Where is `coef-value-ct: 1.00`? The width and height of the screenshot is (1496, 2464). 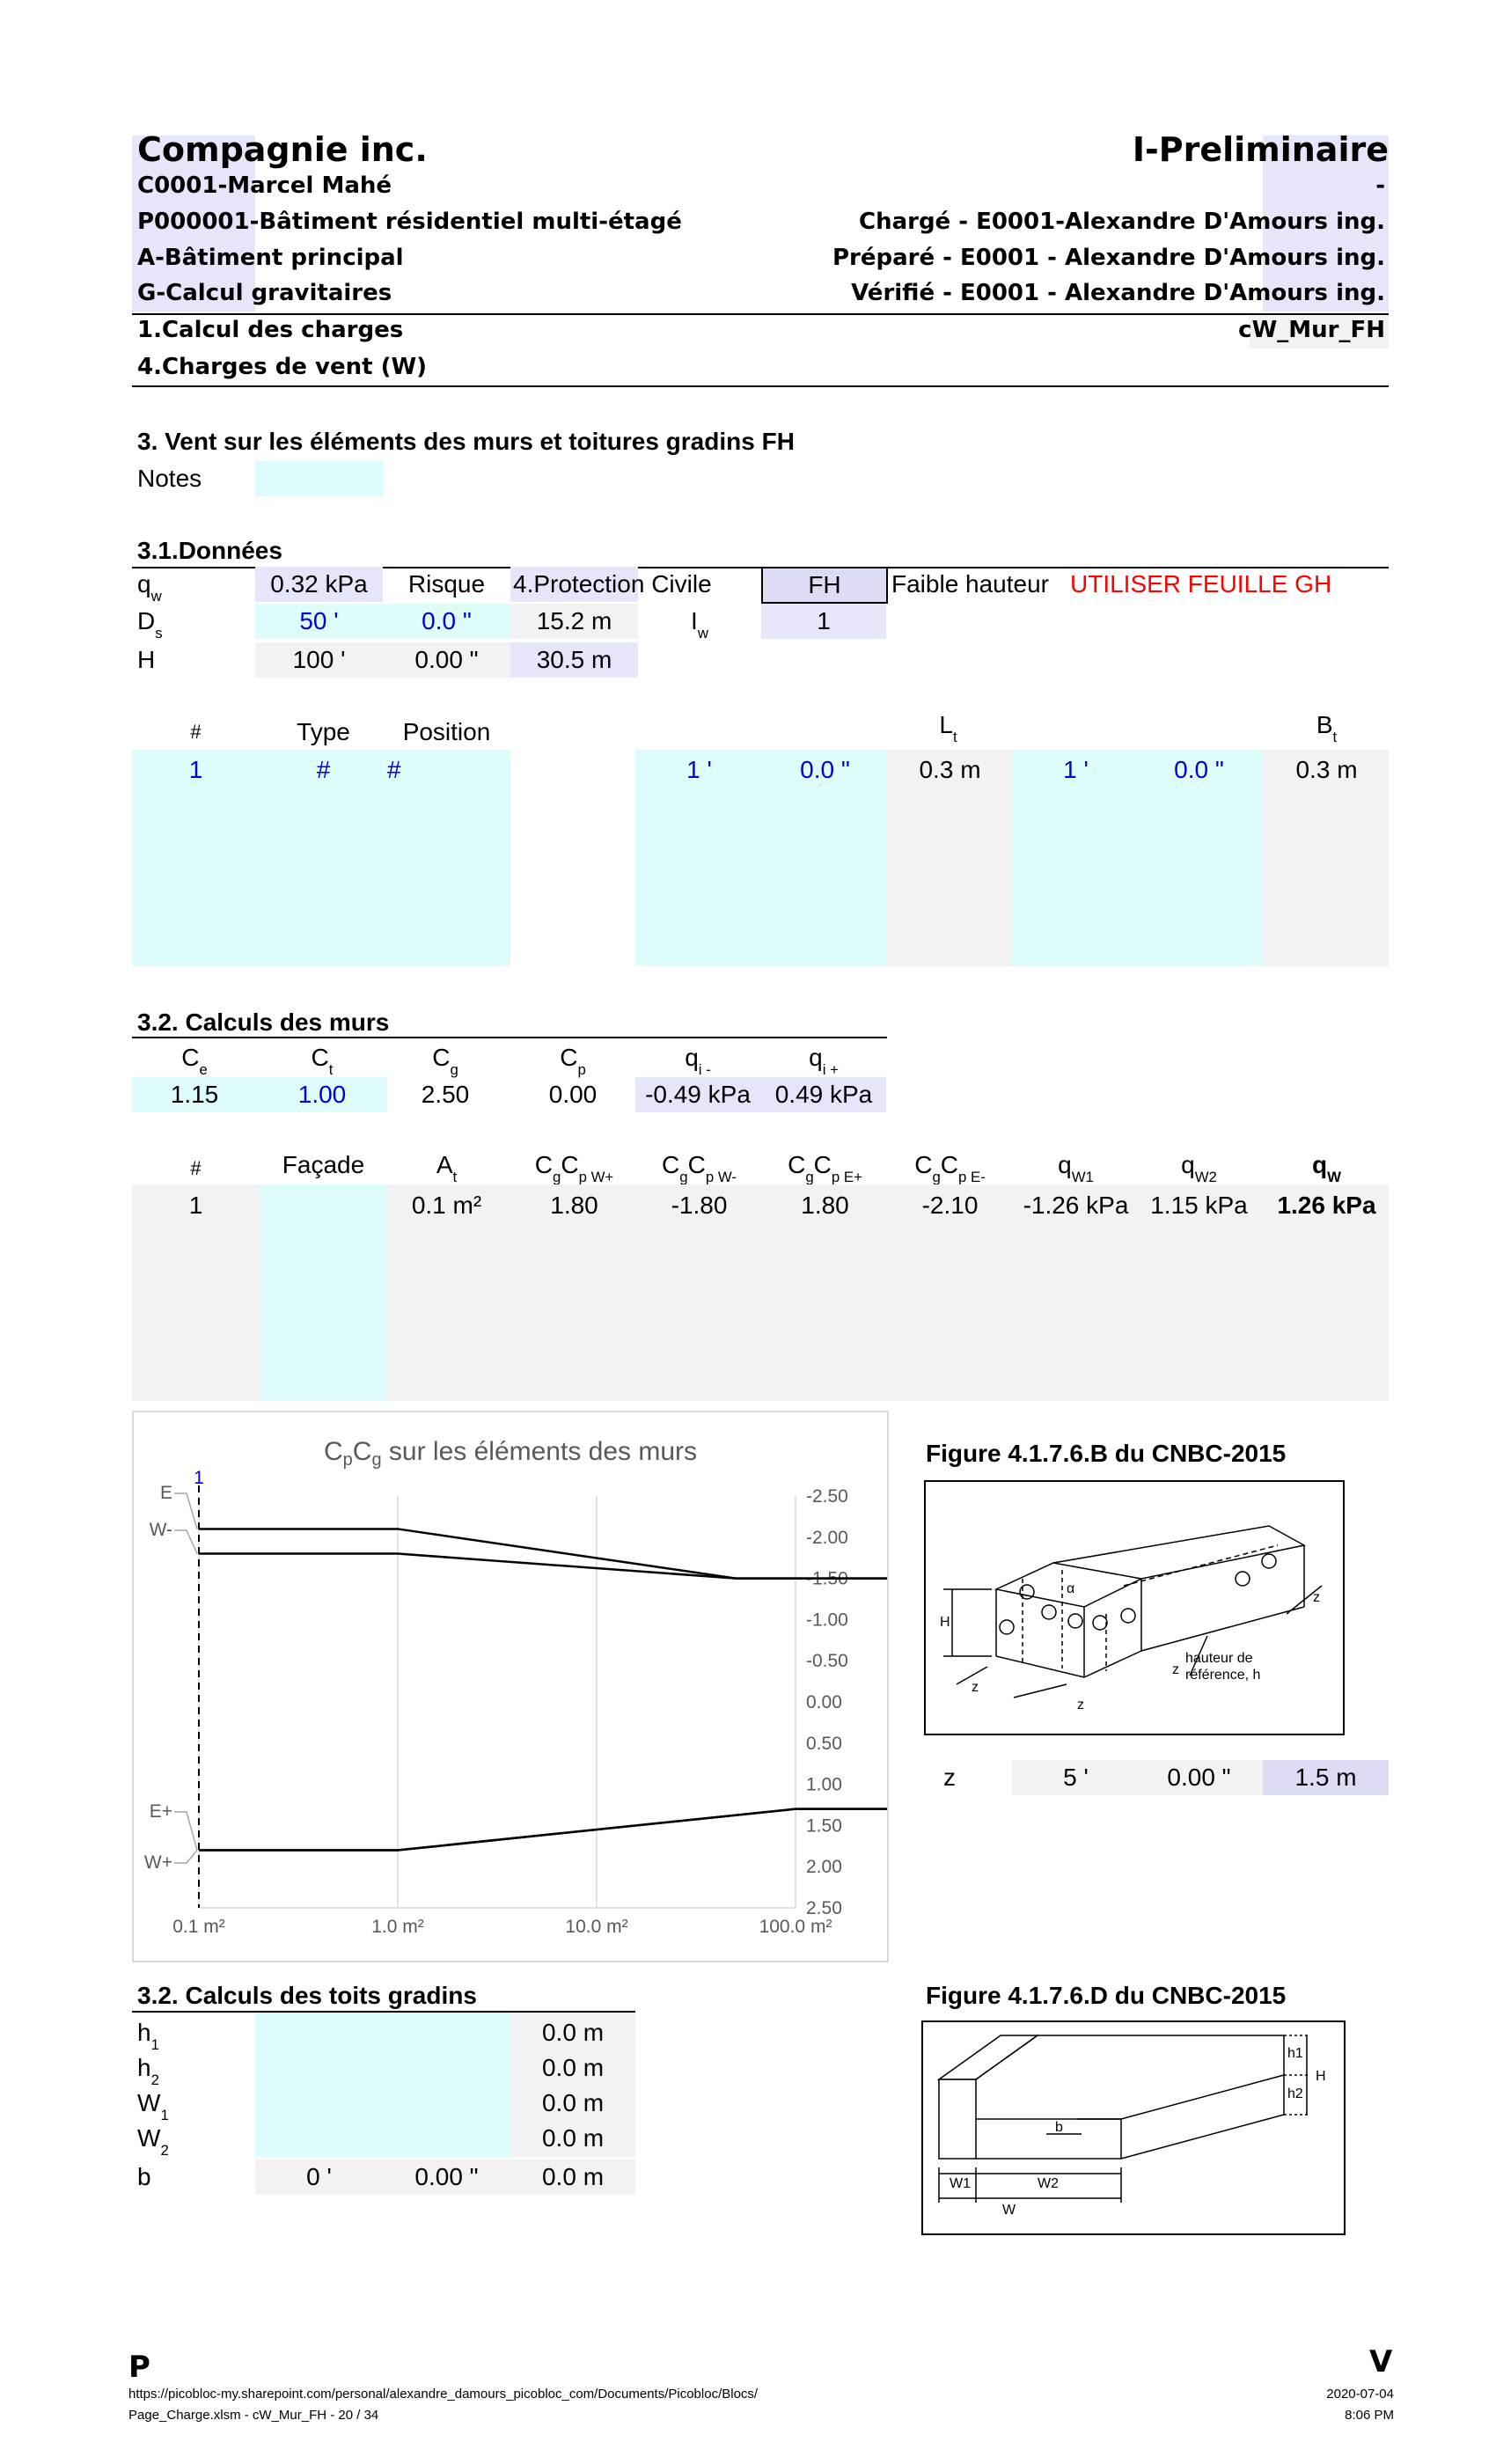 coef-value-ct: 1.00 is located at coordinates (322, 1094).